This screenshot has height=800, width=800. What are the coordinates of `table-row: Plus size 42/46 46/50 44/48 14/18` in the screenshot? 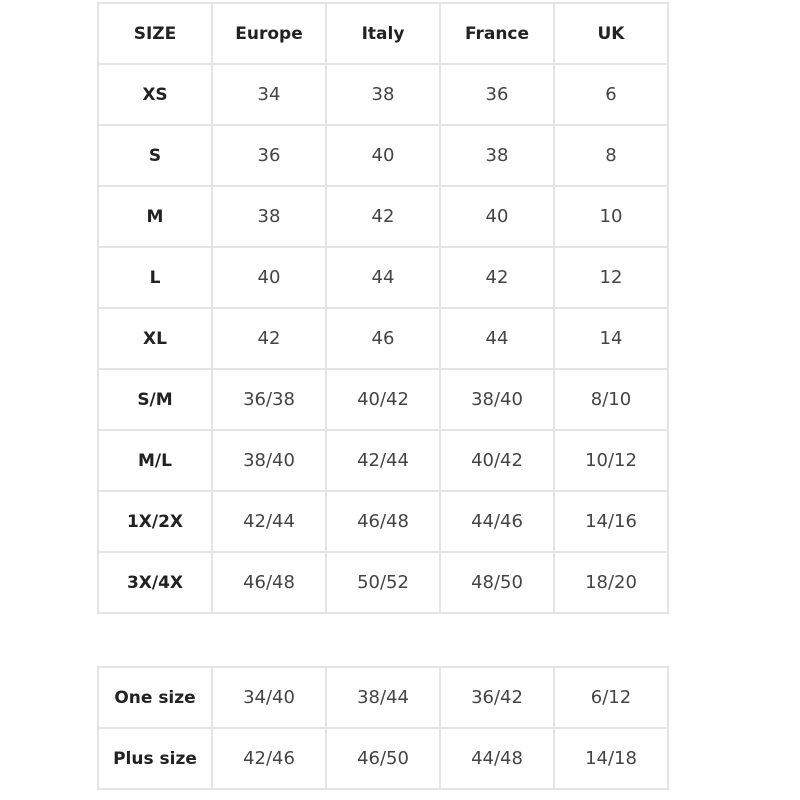 It's located at (383, 758).